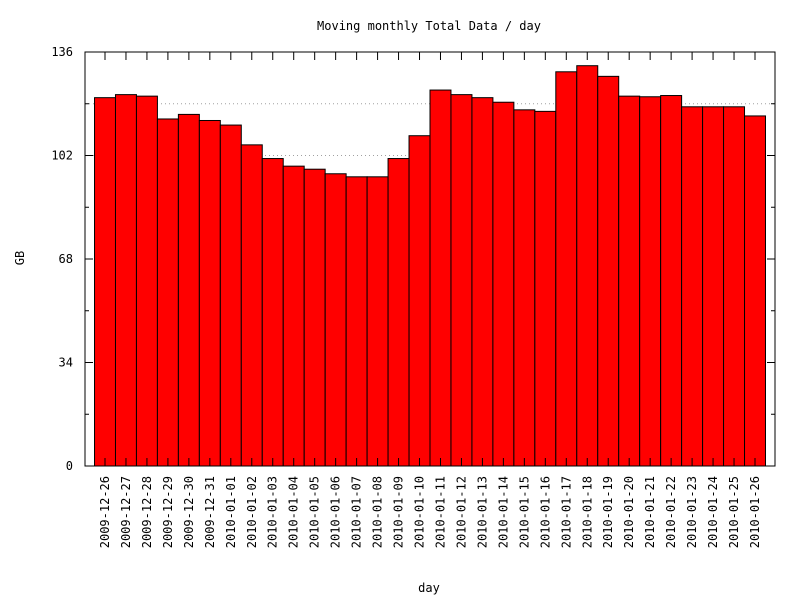 The width and height of the screenshot is (800, 600). I want to click on x-tick-label: 2009-12-31, so click(210, 512).